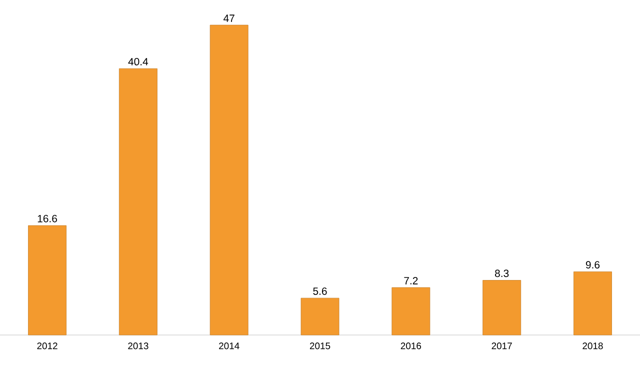 The image size is (640, 368). I want to click on data-label: 9.6, so click(593, 264).